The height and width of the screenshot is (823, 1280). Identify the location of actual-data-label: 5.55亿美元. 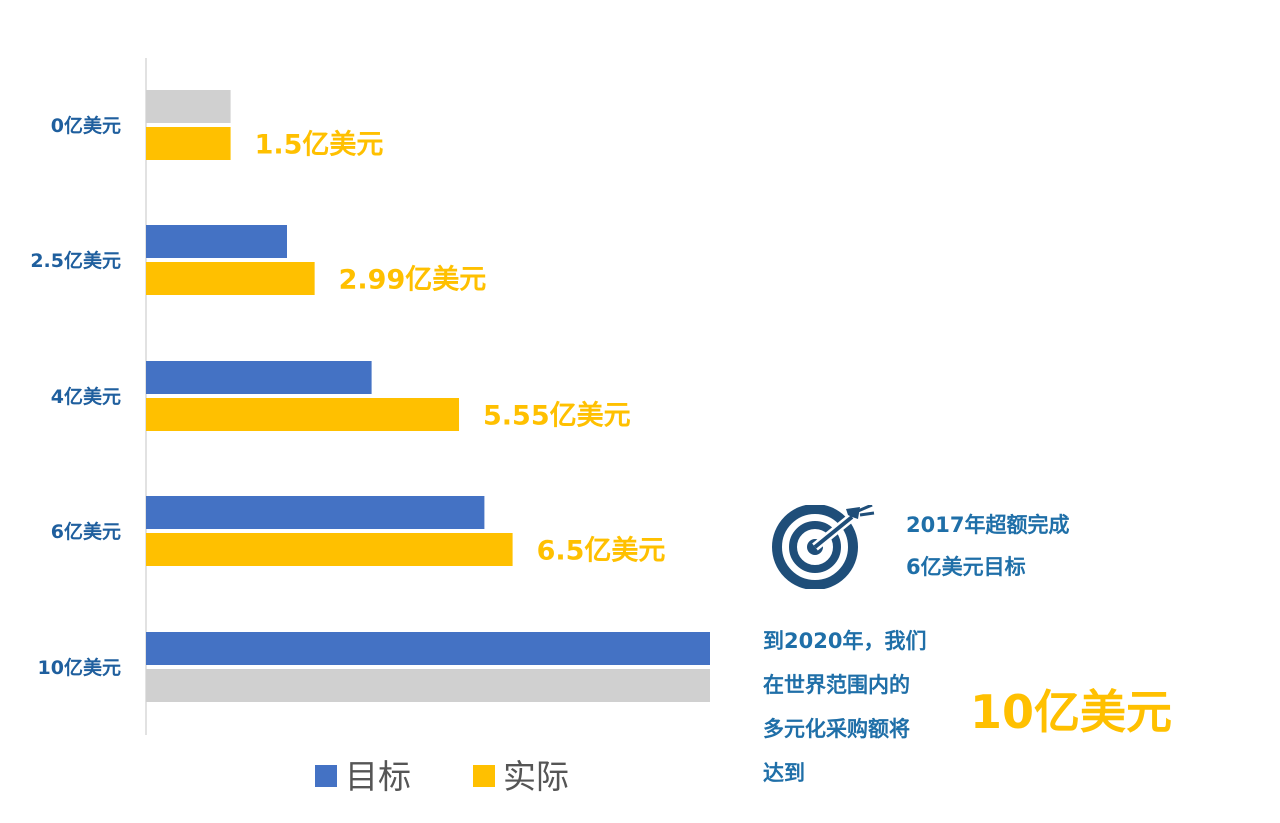
(557, 416).